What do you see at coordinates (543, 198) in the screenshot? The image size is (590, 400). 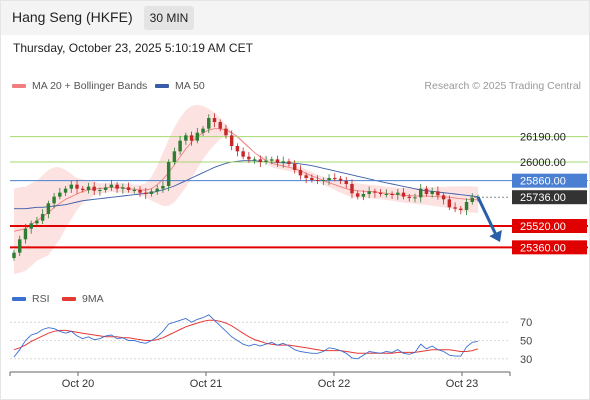 I see `level-label-current: 25736.00` at bounding box center [543, 198].